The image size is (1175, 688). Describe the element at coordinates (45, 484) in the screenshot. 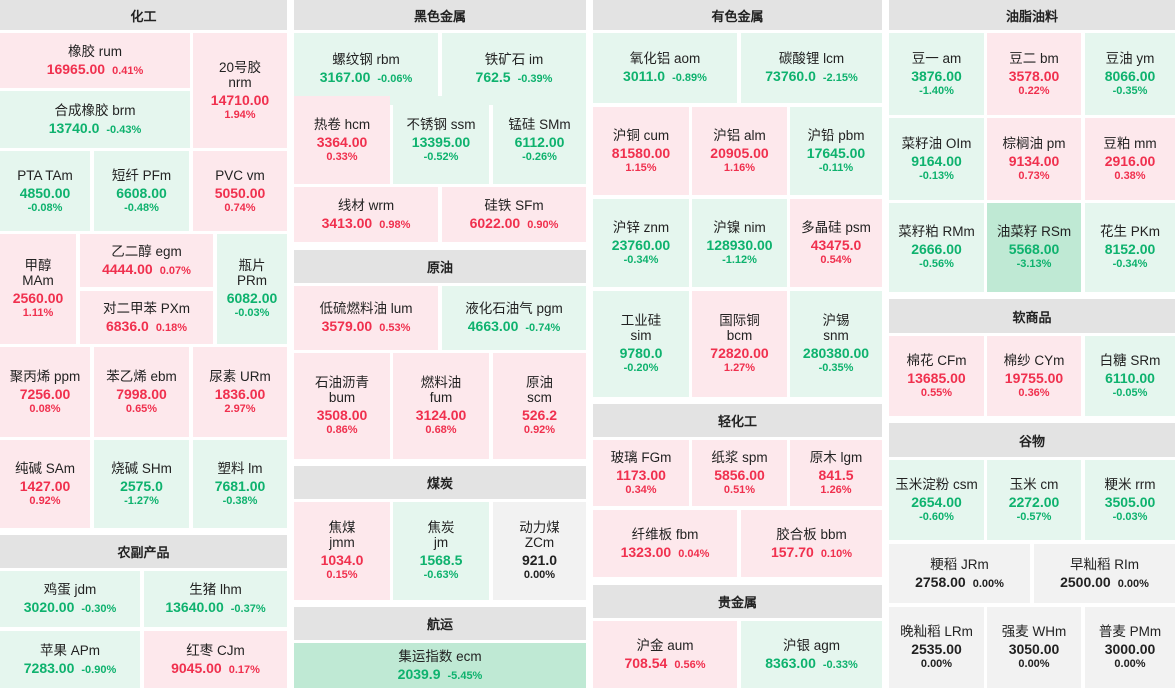

I see `commodity-tile: 纯碱 SAm 1427.00 0.92%` at that location.